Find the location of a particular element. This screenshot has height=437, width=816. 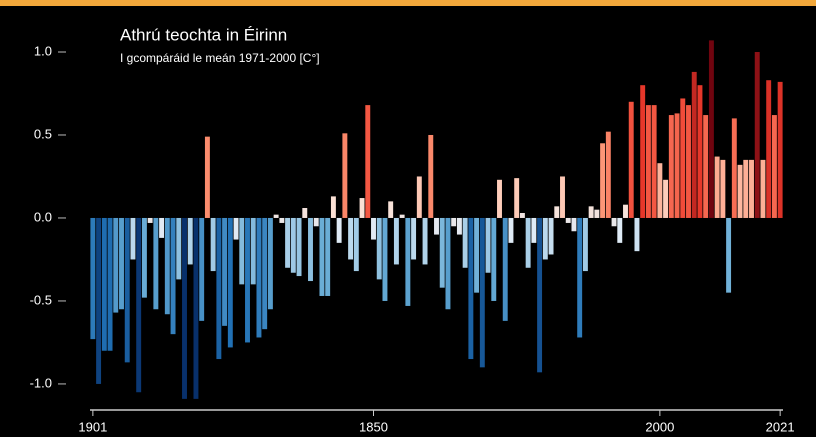

x-tick-label: 1850 is located at coordinates (373, 426).